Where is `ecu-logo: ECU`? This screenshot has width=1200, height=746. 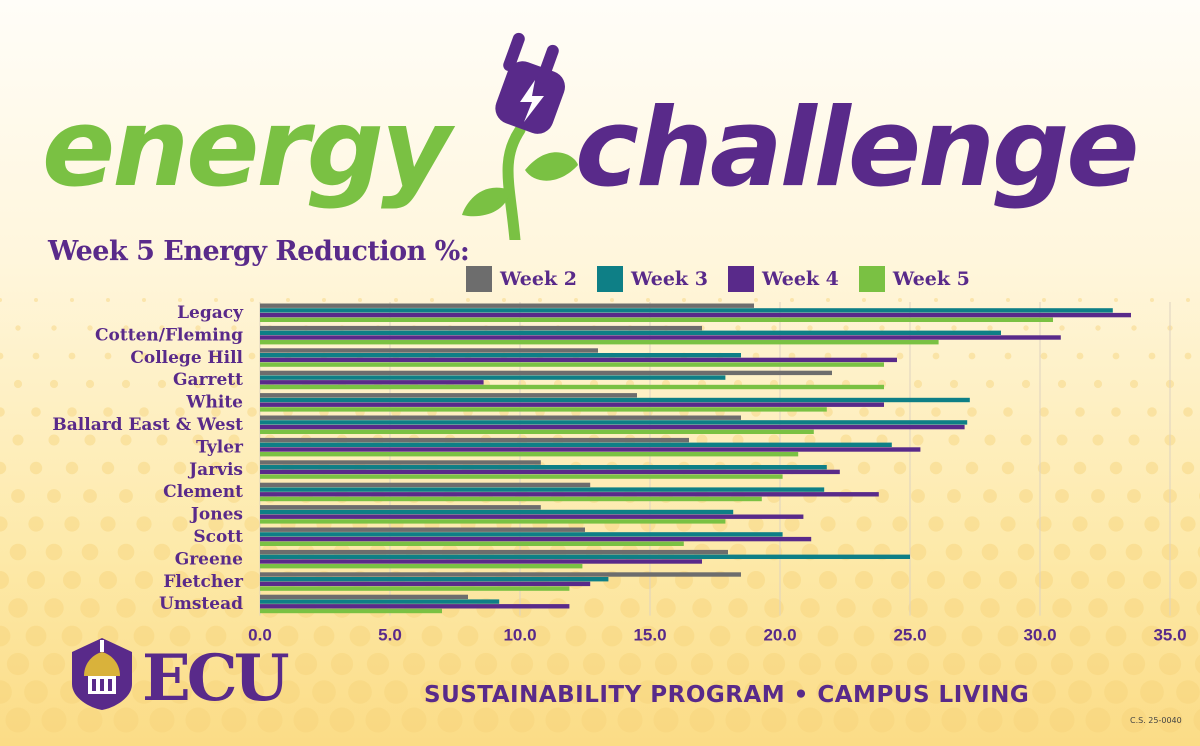
ecu-logo: ECU is located at coordinates (182, 675).